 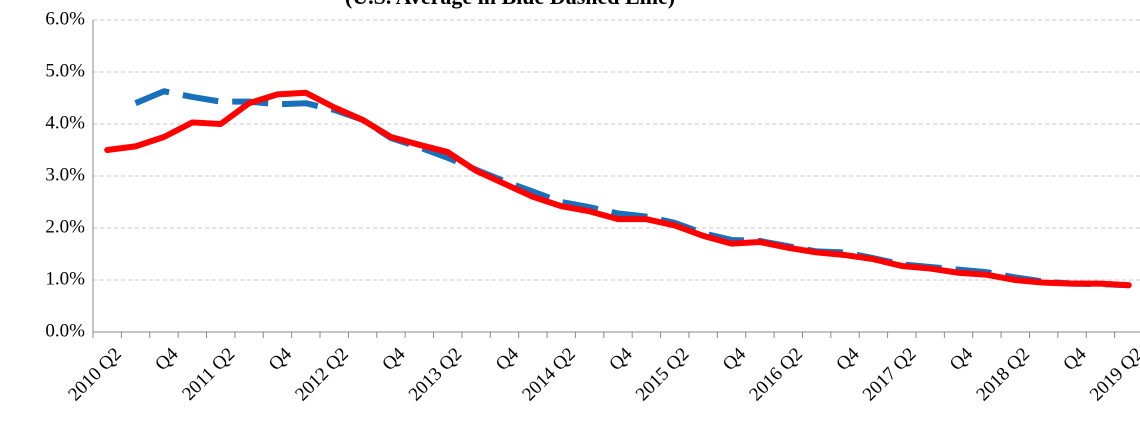 I want to click on x-tick-label: 2010 Q2, so click(x=95, y=375).